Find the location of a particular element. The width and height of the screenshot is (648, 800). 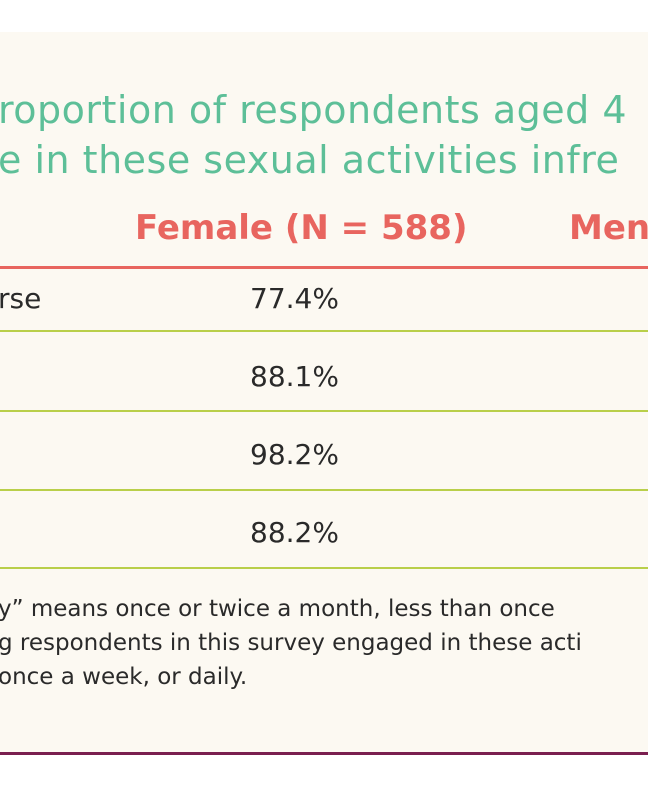

title-line-1: roportion of respondents aged 4 is located at coordinates (314, 110).